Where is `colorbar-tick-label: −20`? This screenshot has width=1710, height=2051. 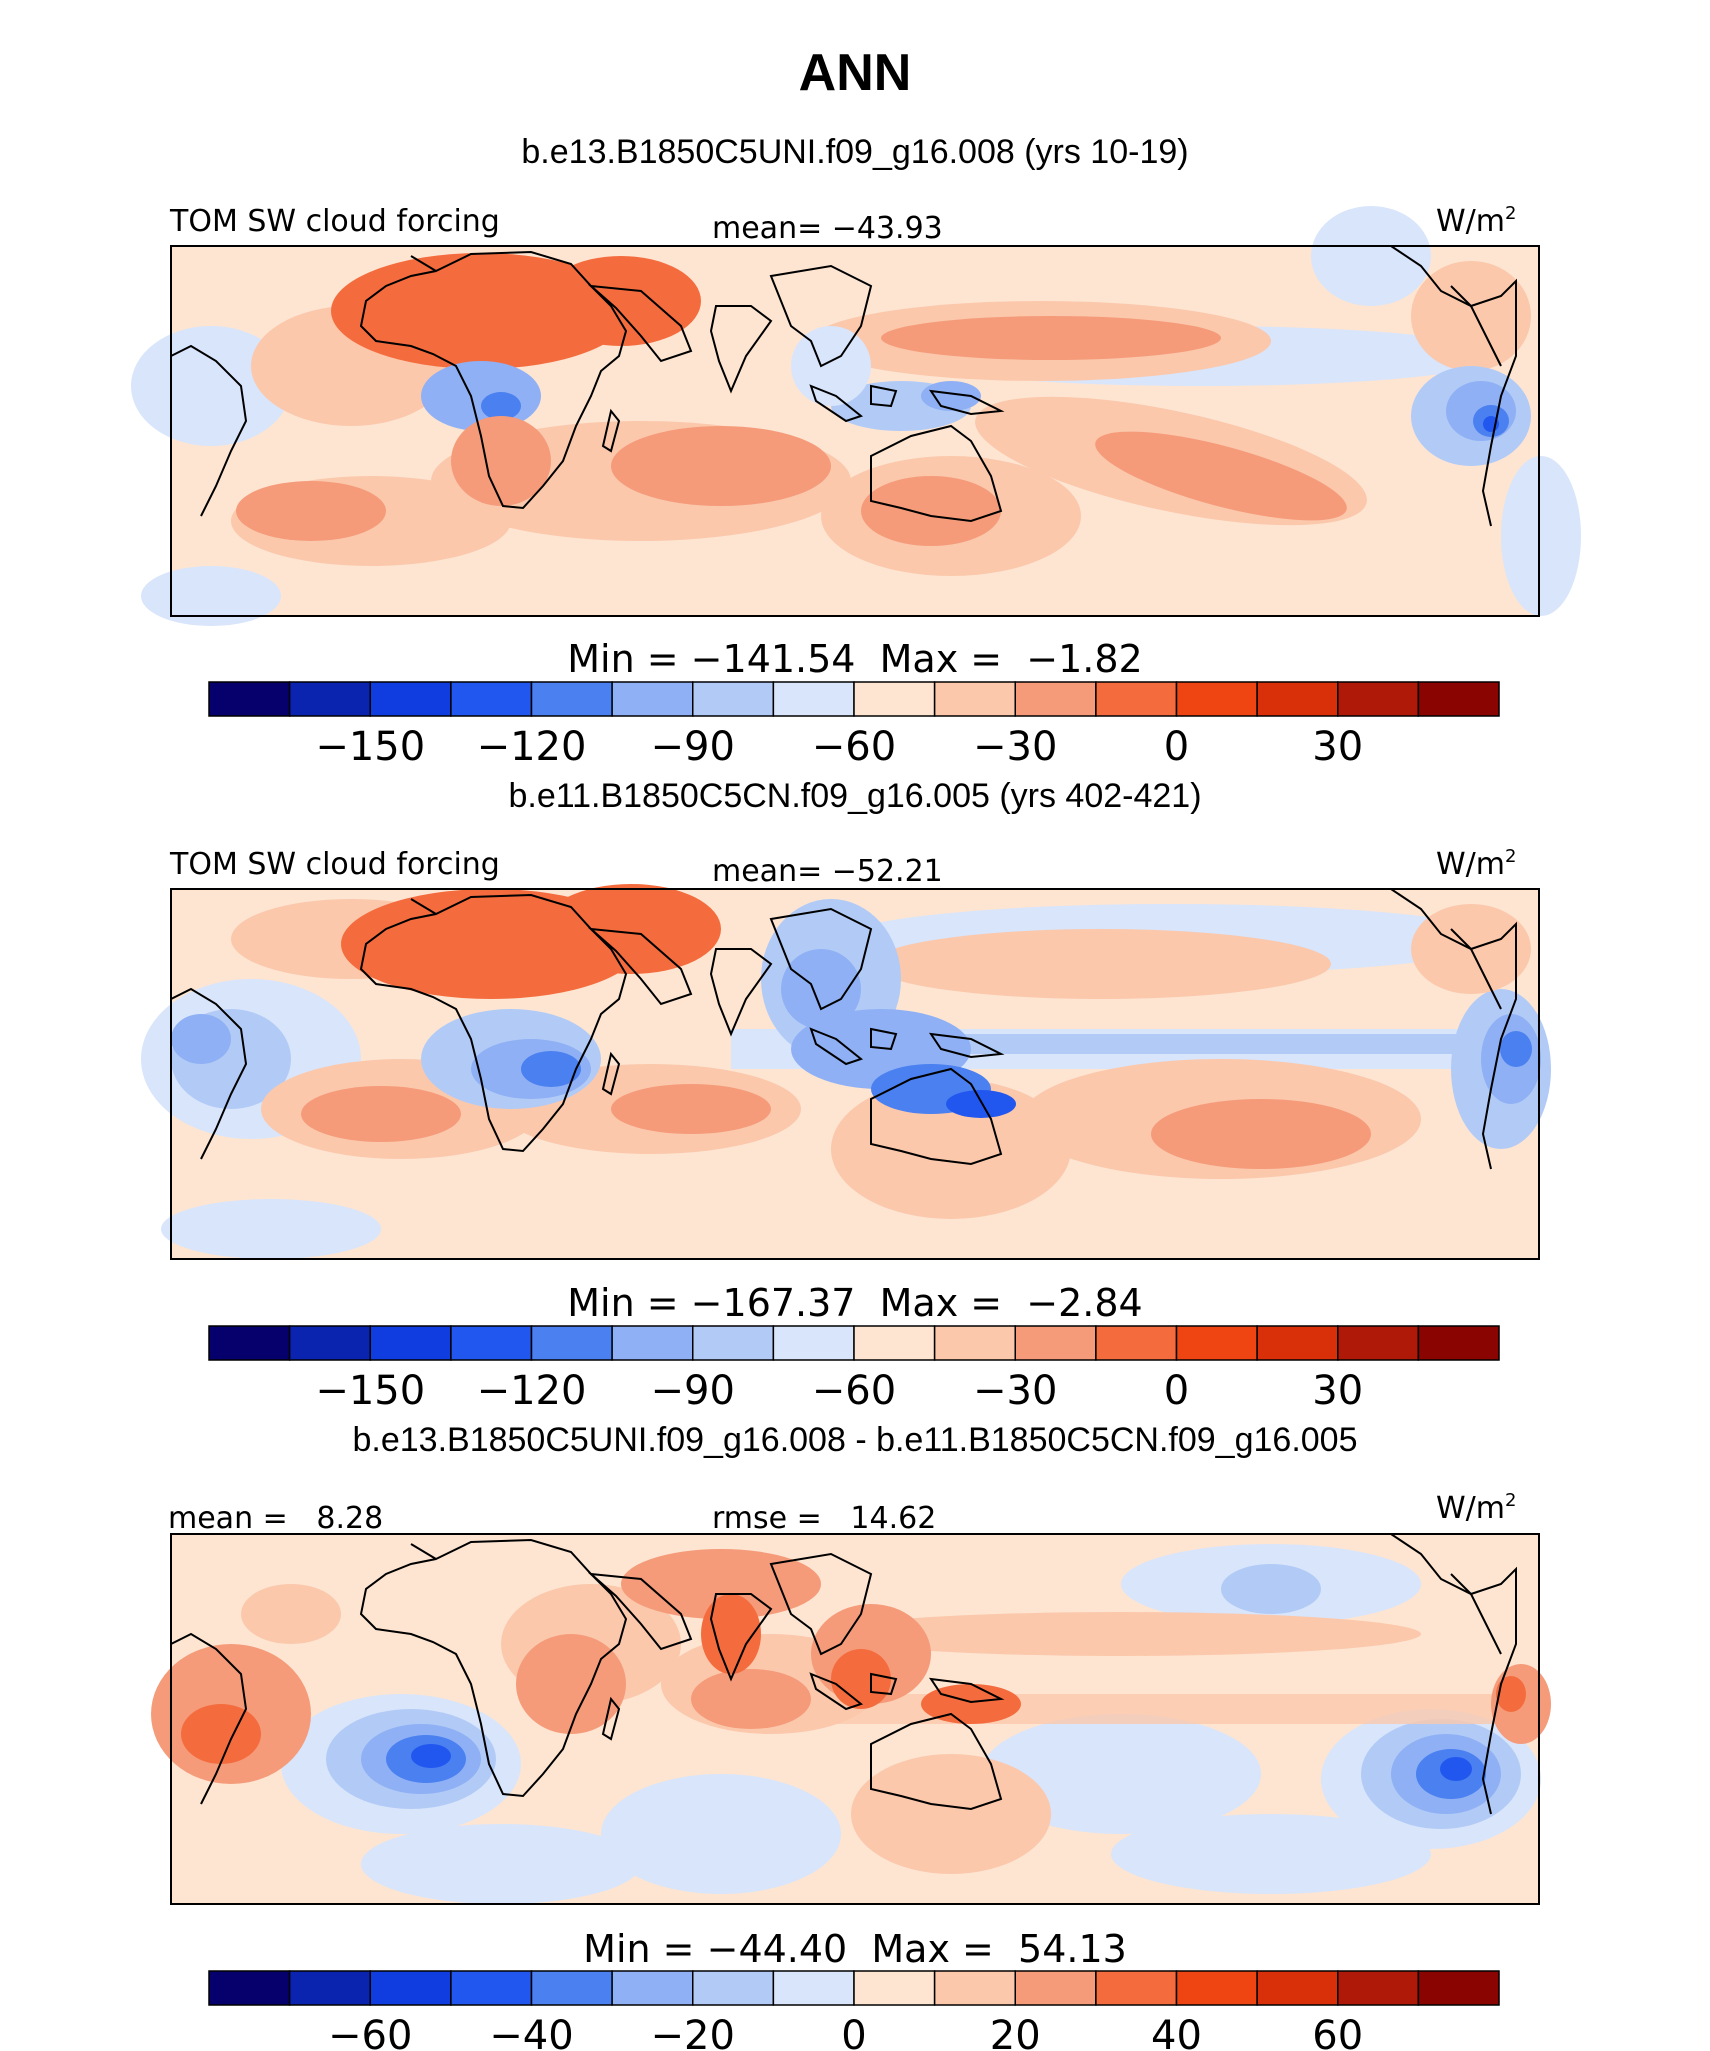
colorbar-tick-label: −20 is located at coordinates (693, 2032).